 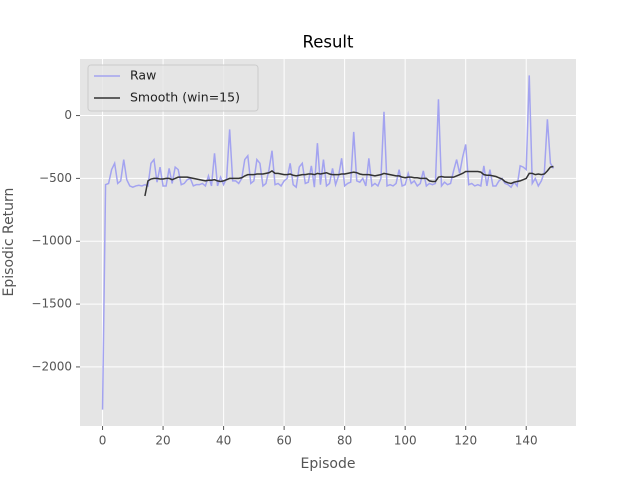 What do you see at coordinates (526, 441) in the screenshot?
I see `x-tick-label: 140` at bounding box center [526, 441].